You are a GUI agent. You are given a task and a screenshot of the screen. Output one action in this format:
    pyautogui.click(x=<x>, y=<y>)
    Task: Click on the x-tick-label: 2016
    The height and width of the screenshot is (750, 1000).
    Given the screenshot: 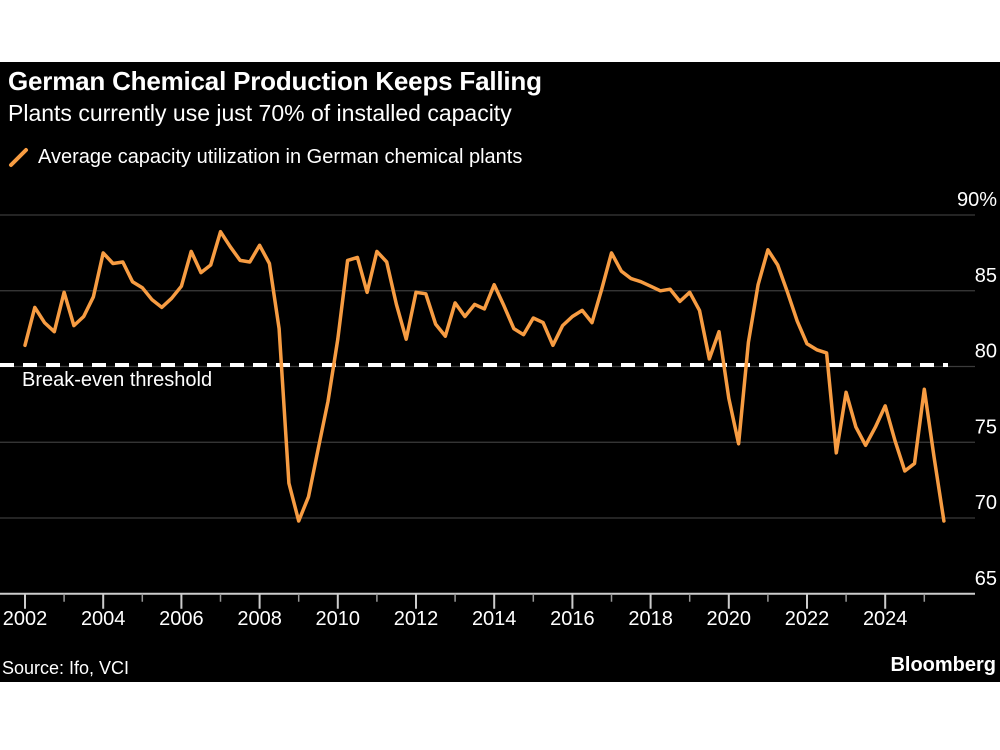 What is the action you would take?
    pyautogui.click(x=572, y=619)
    